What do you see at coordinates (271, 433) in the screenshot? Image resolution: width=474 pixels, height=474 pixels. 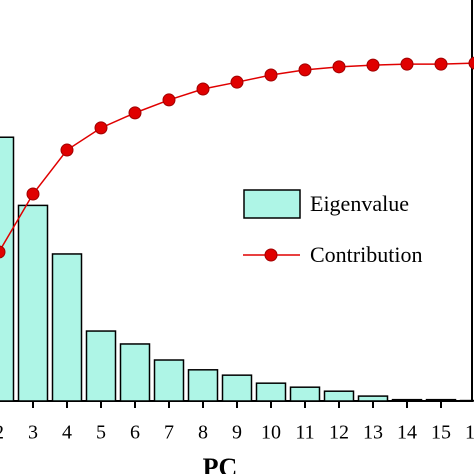 I see `x-tick-label: 10` at bounding box center [271, 433].